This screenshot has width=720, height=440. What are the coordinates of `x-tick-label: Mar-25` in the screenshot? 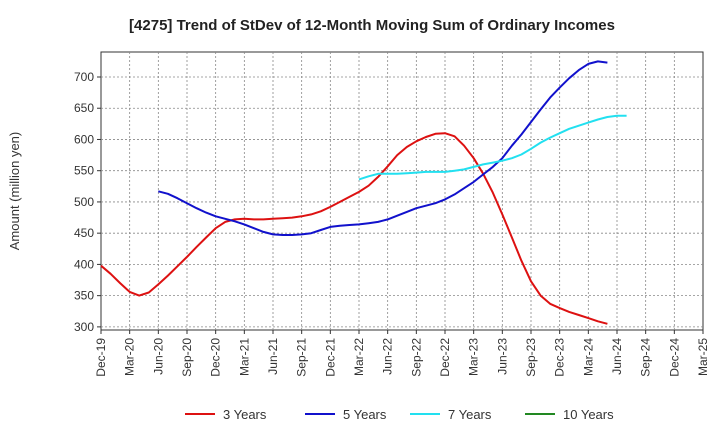 It's located at (703, 357).